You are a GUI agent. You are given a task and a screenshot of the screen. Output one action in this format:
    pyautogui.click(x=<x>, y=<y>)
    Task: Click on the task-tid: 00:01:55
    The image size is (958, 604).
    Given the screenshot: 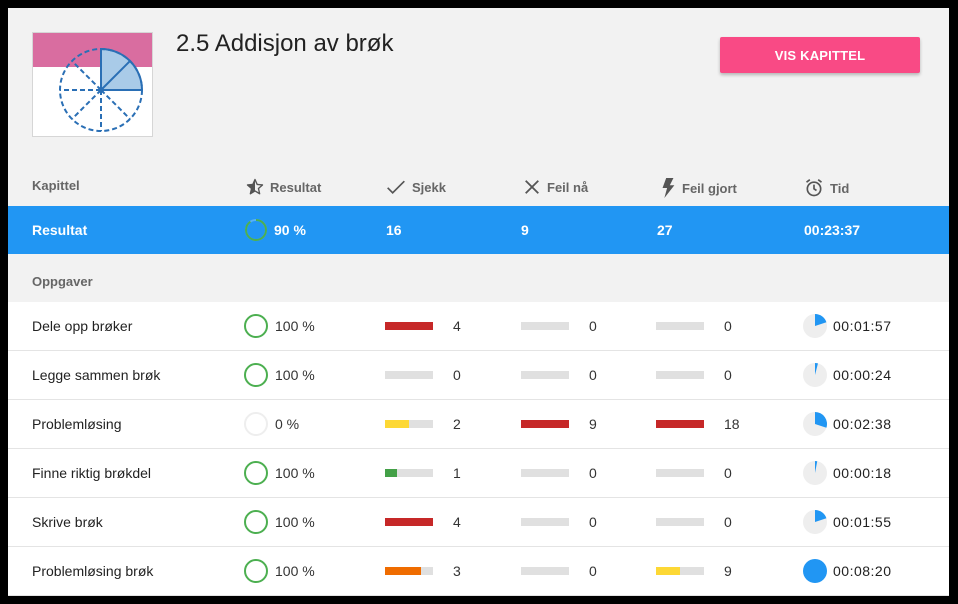 What is the action you would take?
    pyautogui.click(x=847, y=522)
    